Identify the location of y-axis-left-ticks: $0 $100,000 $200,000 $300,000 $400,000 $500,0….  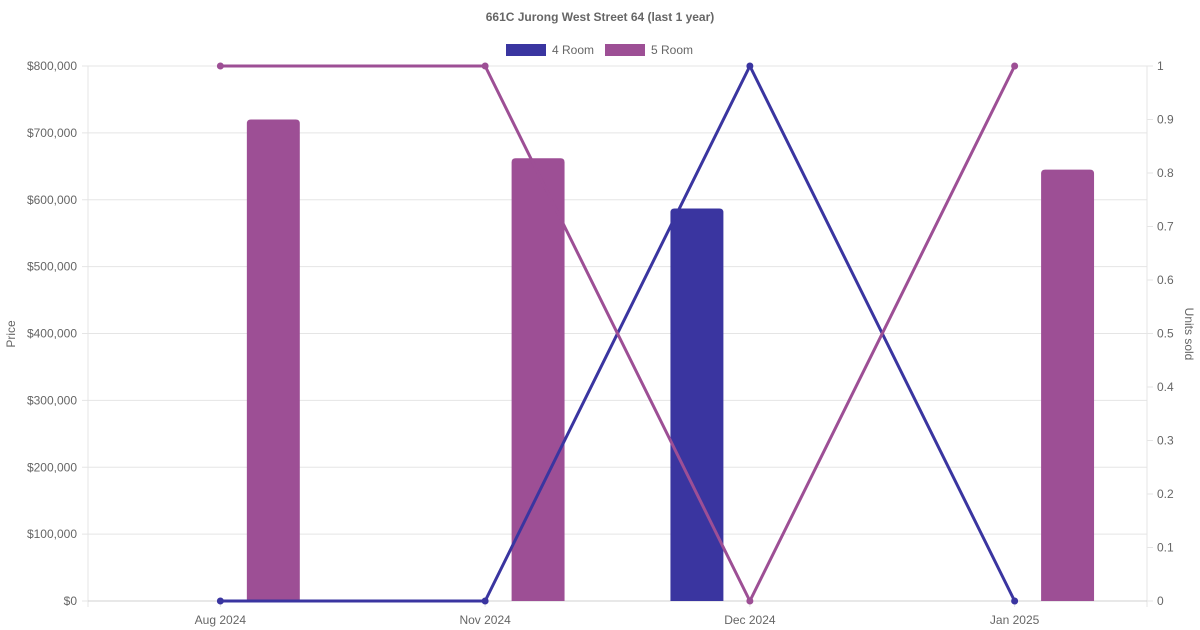
(52, 333).